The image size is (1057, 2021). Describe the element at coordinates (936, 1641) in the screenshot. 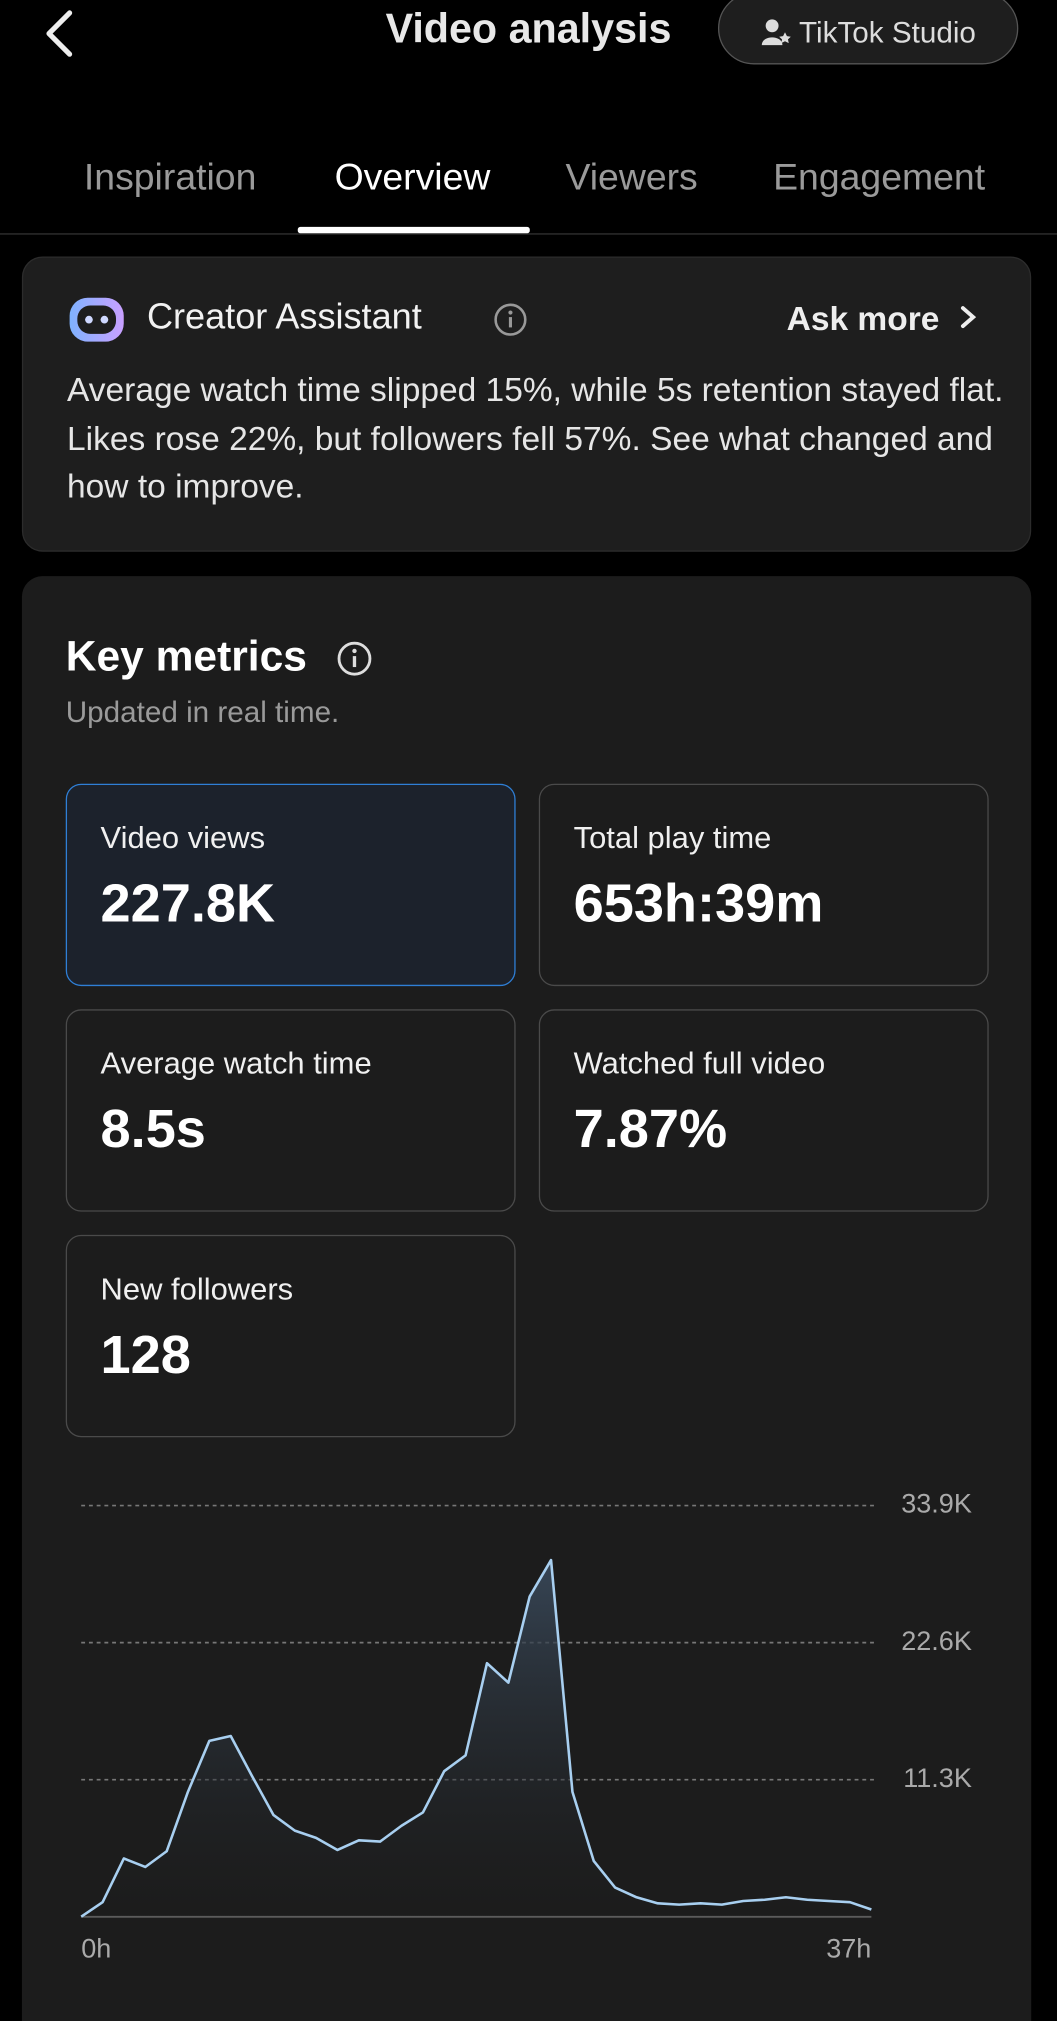

I see `y-tick-label: 22.6K` at that location.